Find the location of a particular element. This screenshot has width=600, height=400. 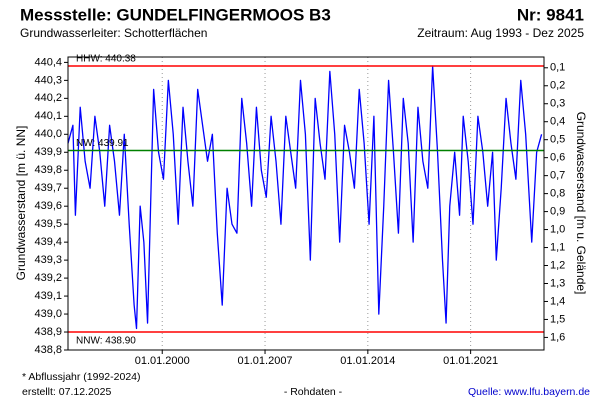

y2-tick-label: 0,4 is located at coordinates (557, 122).